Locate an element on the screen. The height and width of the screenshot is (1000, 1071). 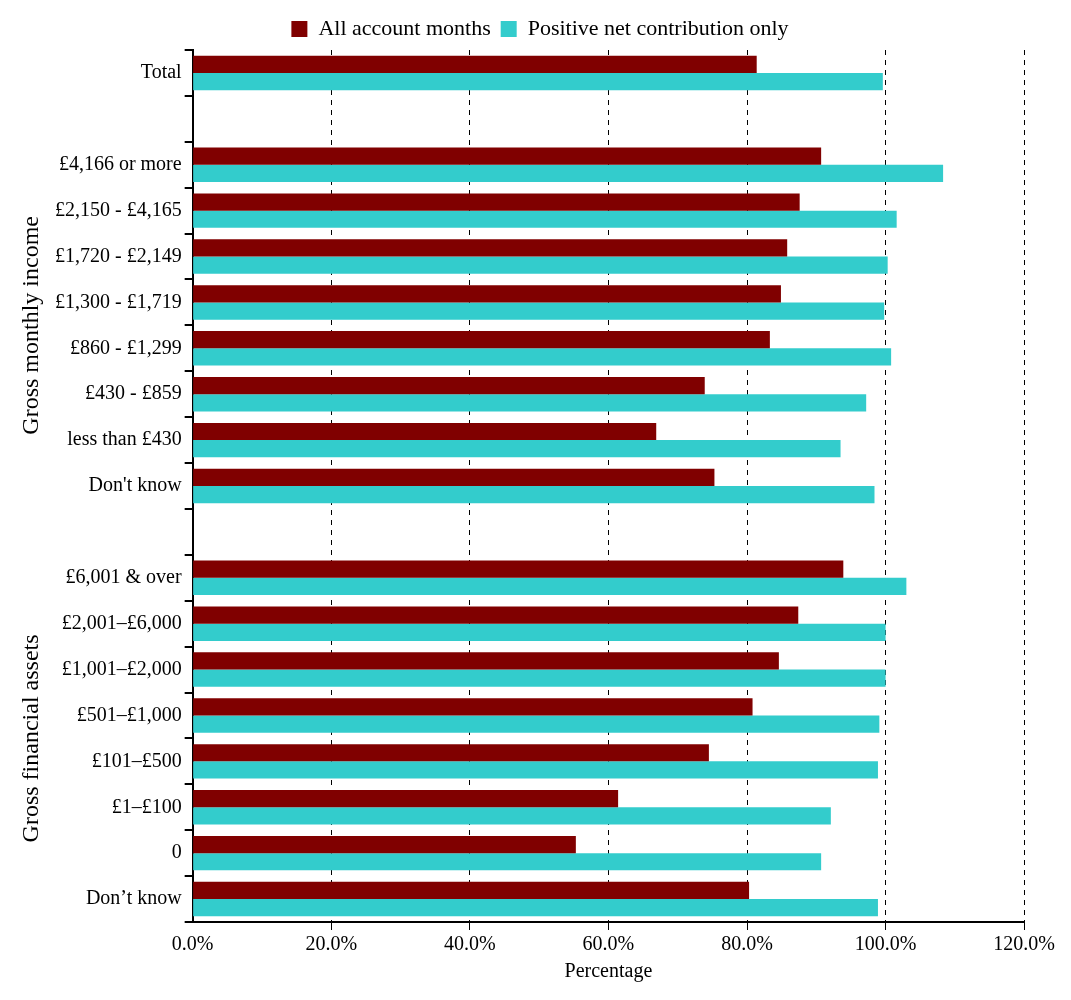
legend-label: All account months is located at coordinates (404, 27).